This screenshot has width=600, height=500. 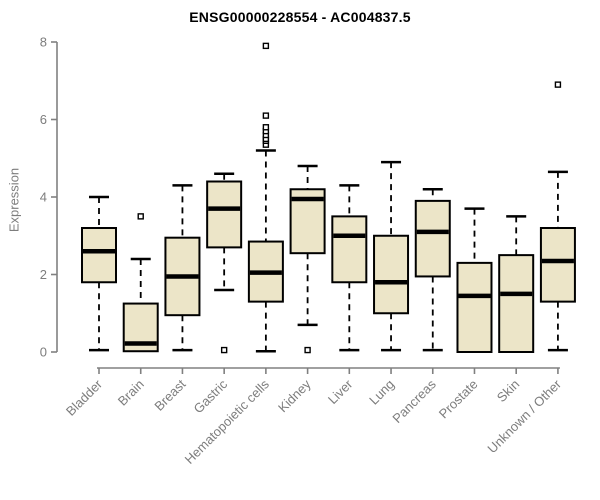 What do you see at coordinates (43, 274) in the screenshot?
I see `y-tick-label: 2` at bounding box center [43, 274].